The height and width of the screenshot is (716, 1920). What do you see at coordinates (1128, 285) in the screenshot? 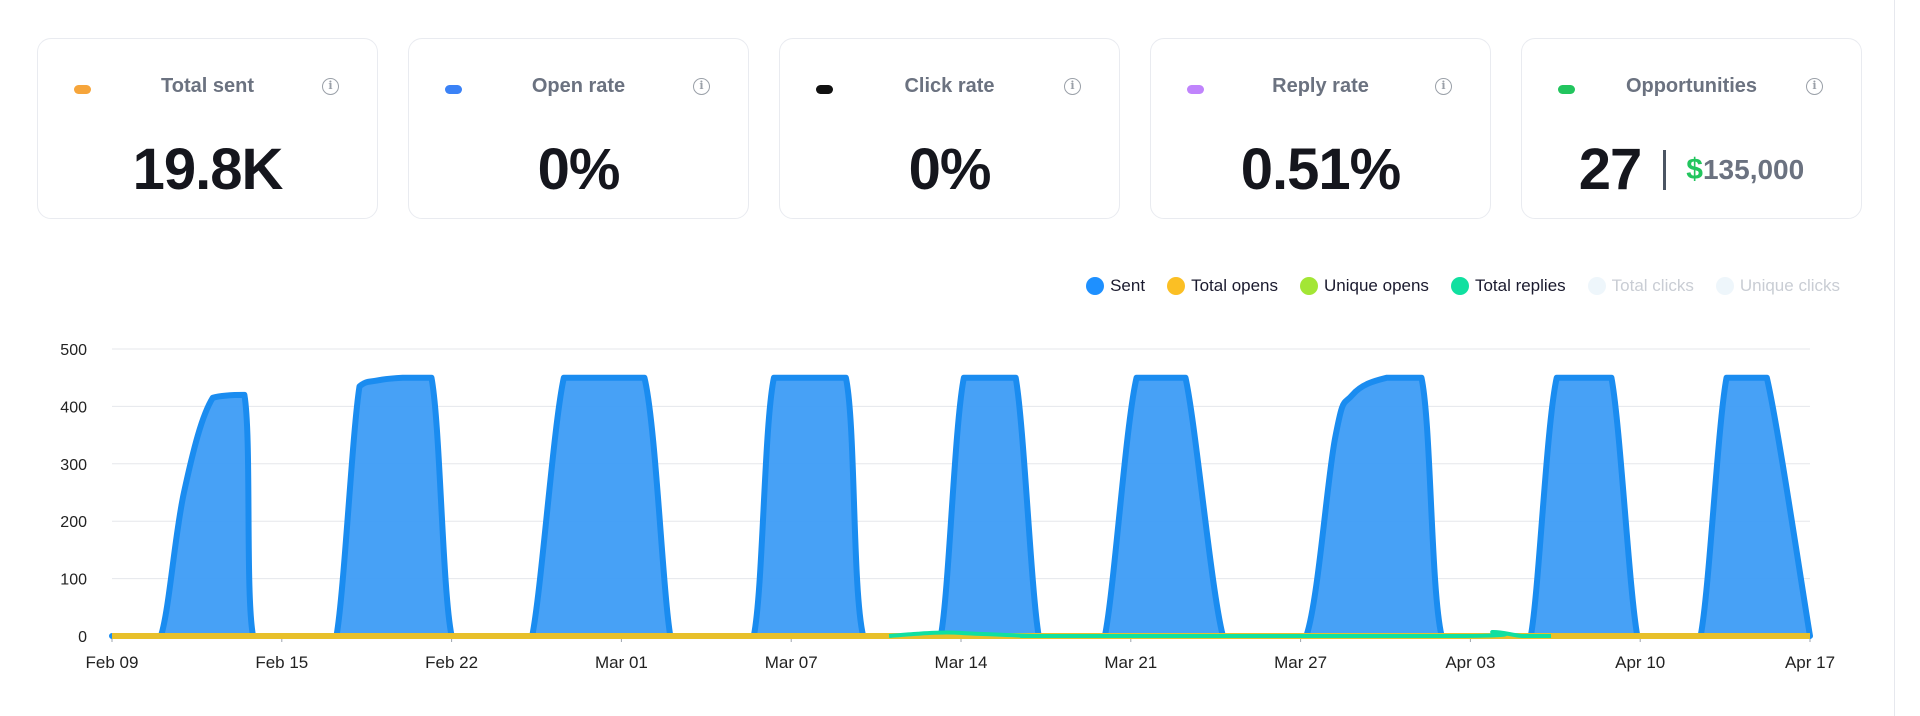
I see `legend-label: Sent` at bounding box center [1128, 285].